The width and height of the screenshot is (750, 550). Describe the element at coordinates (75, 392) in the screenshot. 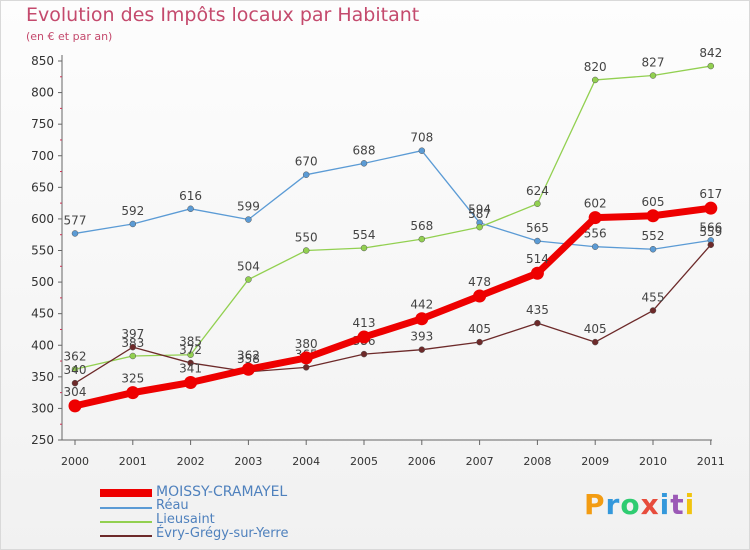

I see `data-label-moissy-cramayel: 304` at that location.